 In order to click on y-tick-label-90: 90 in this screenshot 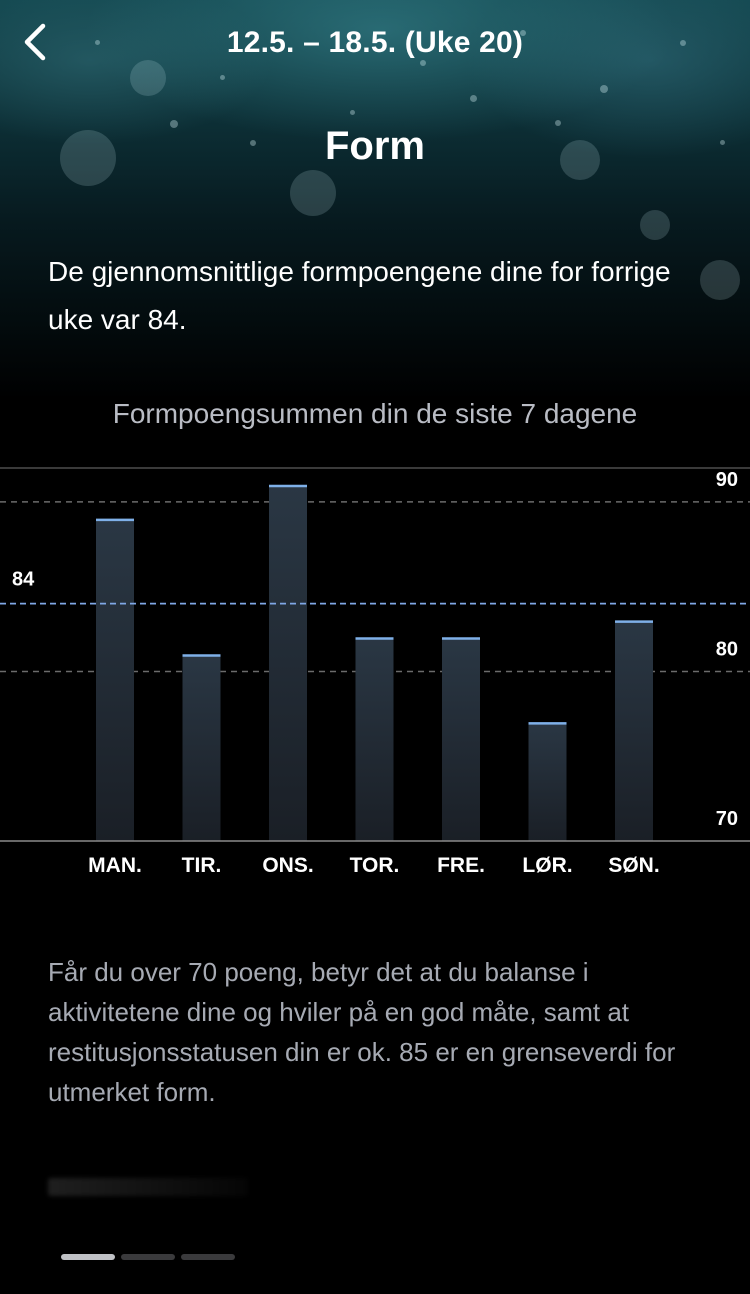, I will do `click(727, 480)`.